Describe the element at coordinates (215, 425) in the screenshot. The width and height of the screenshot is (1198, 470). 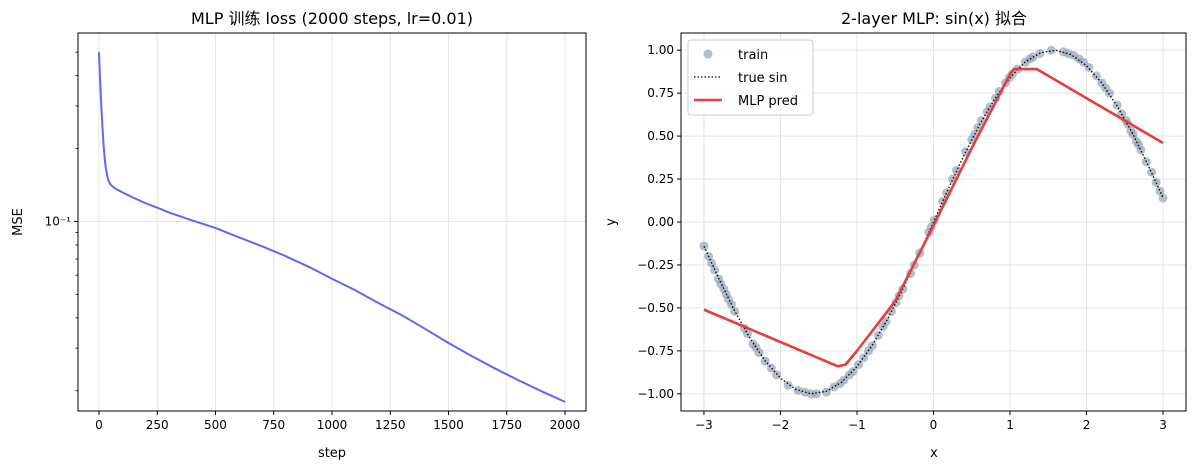
I see `loss-x-tick-label: 500` at that location.